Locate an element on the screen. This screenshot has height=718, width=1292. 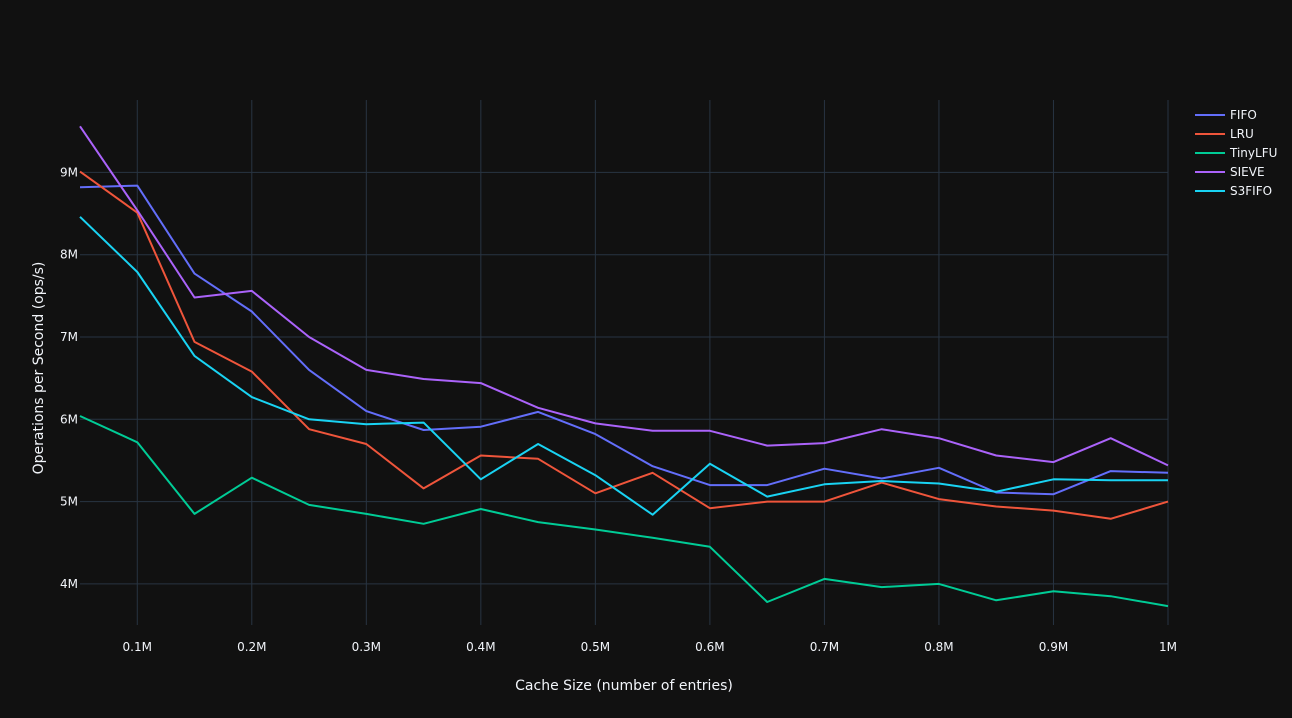
x-tick-label: 0.8M is located at coordinates (938, 647).